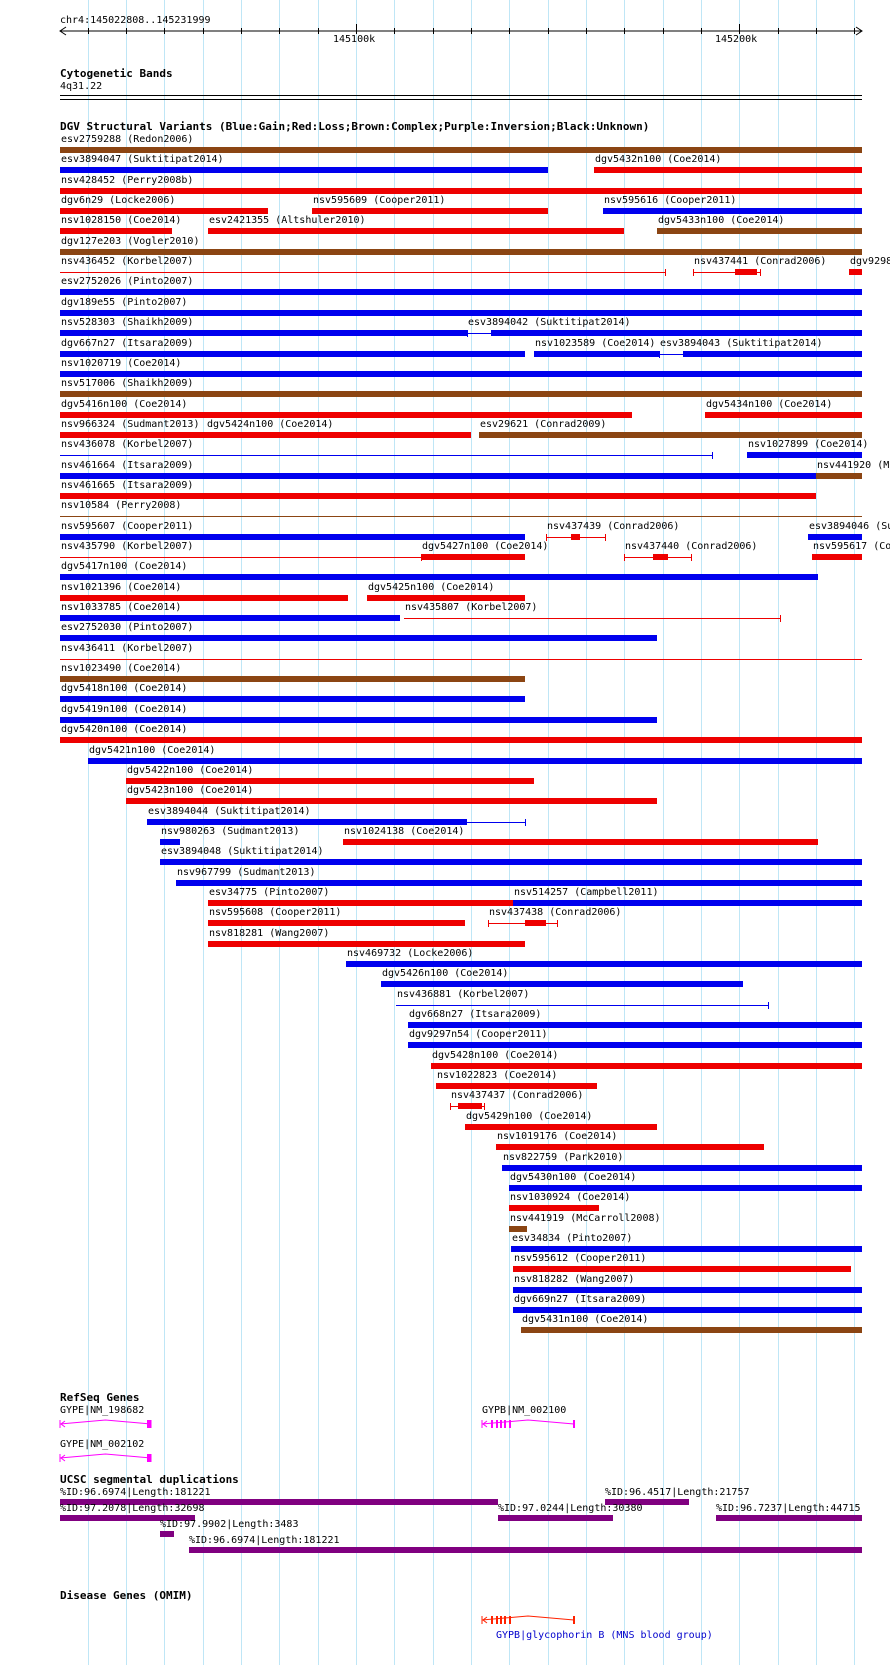 Image resolution: width=890 pixels, height=1665 pixels. Describe the element at coordinates (543, 424) in the screenshot. I see `variant-label: esv29621 (Conrad2009)` at that location.